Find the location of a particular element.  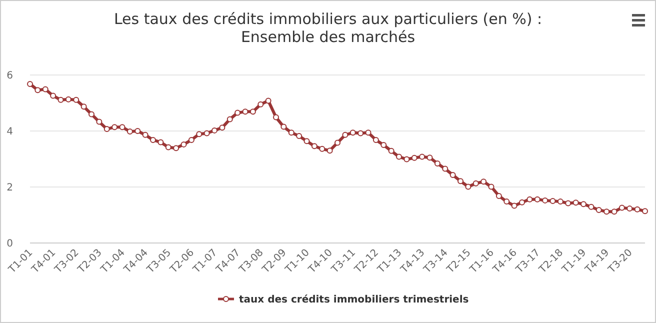

y-tick-label: 2 is located at coordinates (9, 188).